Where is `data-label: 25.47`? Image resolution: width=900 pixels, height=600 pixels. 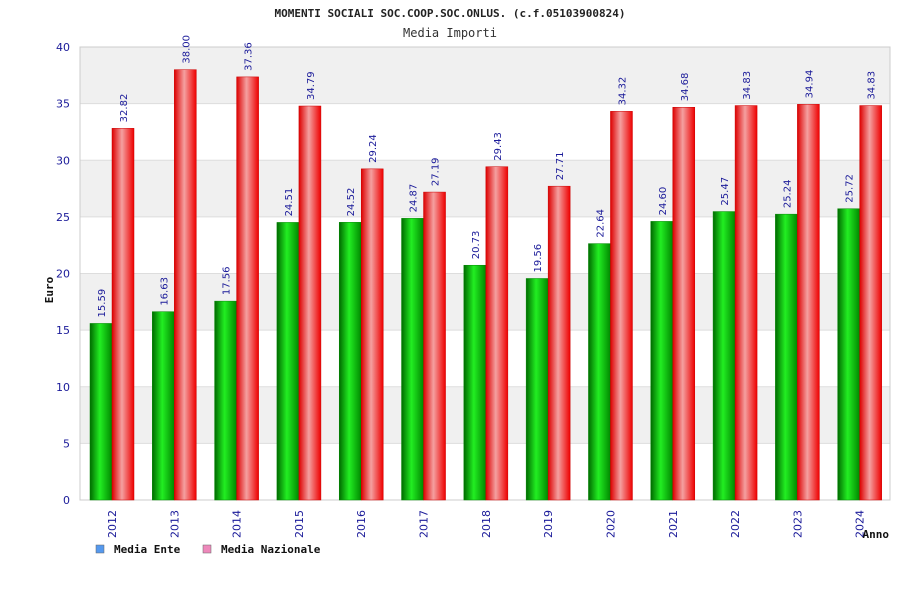
data-label: 25.47 is located at coordinates (725, 191).